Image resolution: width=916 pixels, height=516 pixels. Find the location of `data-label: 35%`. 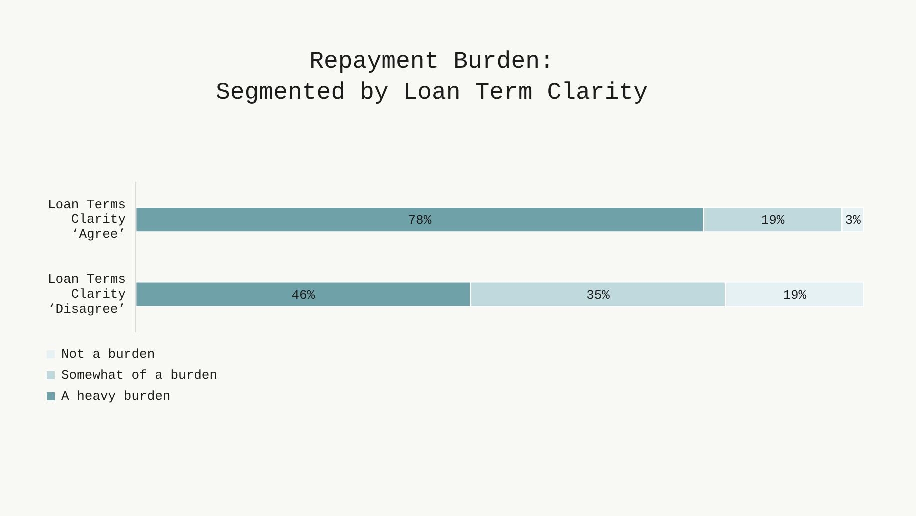

data-label: 35% is located at coordinates (598, 296).